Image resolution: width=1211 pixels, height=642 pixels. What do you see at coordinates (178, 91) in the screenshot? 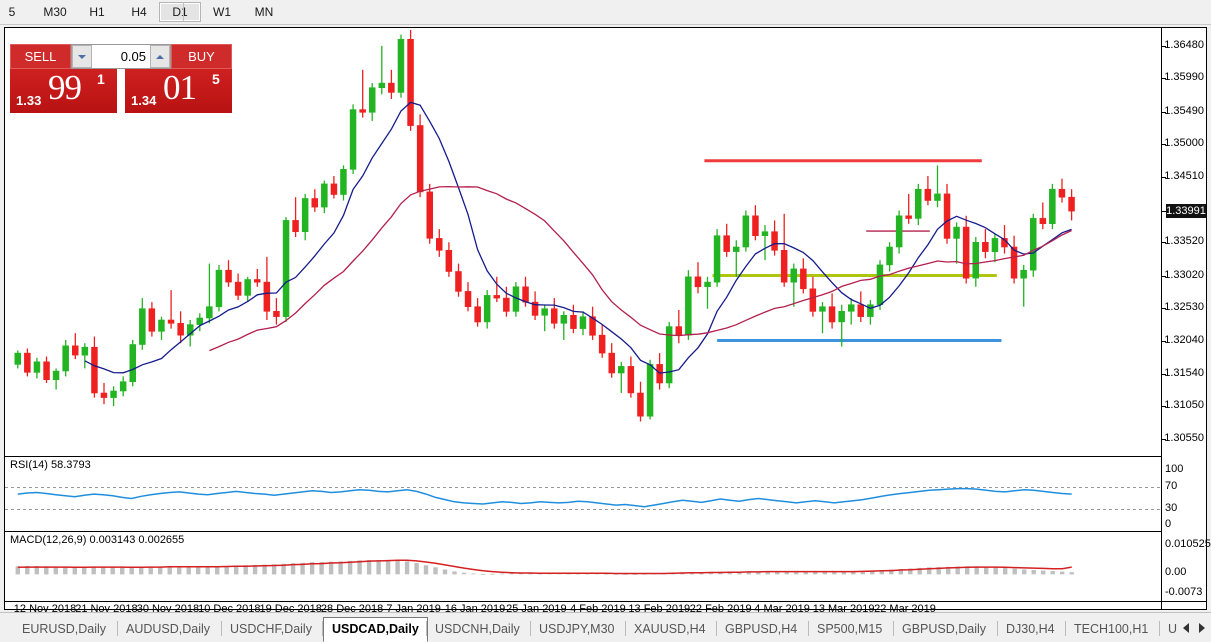
I see `buy-price-display: 1.34 01 5` at bounding box center [178, 91].